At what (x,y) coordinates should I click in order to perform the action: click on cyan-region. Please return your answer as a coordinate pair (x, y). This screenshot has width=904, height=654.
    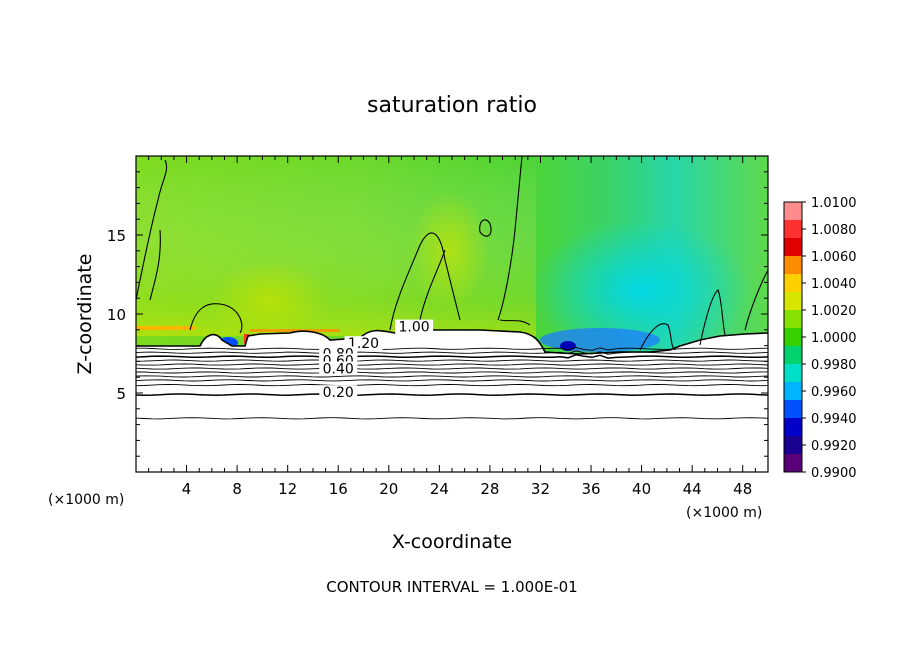
    Looking at the image, I should click on (640, 290).